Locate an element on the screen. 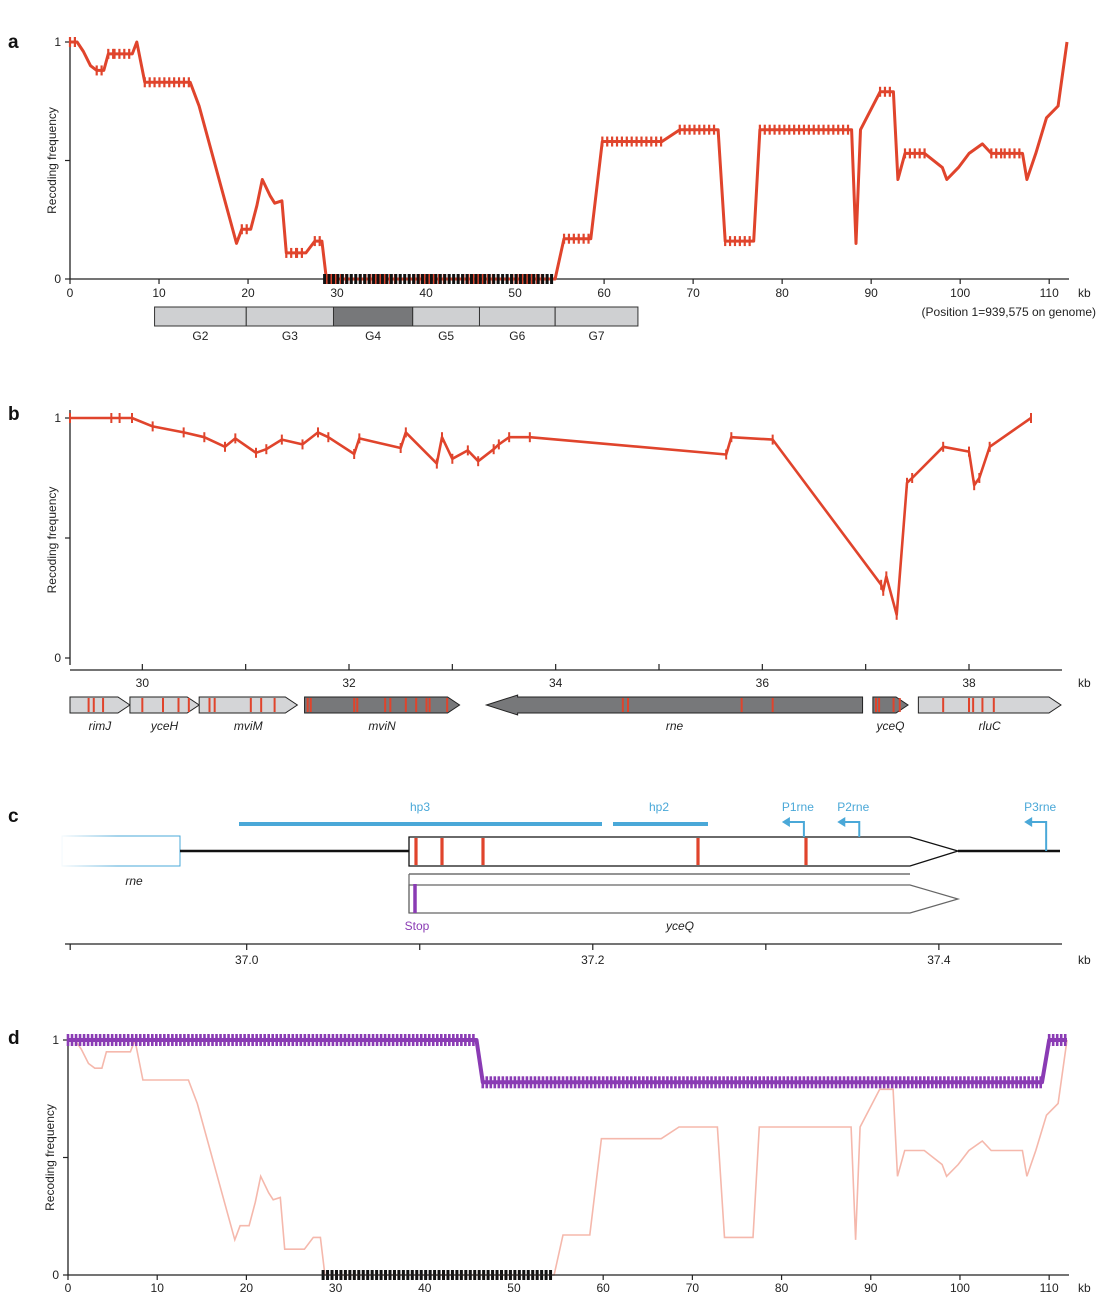  y-axis-label: Recoding frequency is located at coordinates (50, 1157).